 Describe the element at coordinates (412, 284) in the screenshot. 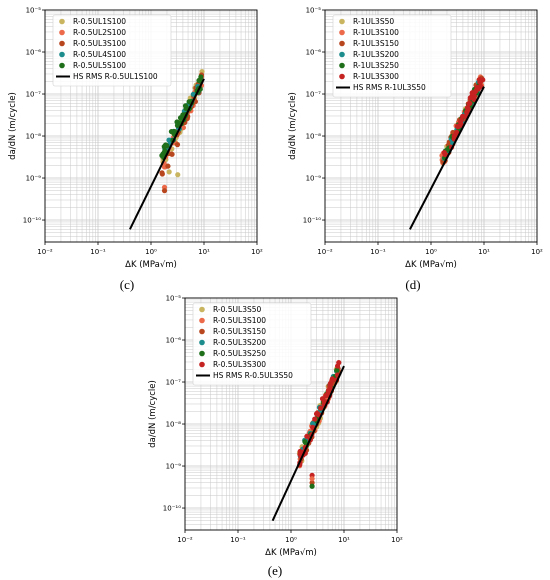

I see `panel-letter-d: (d)` at that location.